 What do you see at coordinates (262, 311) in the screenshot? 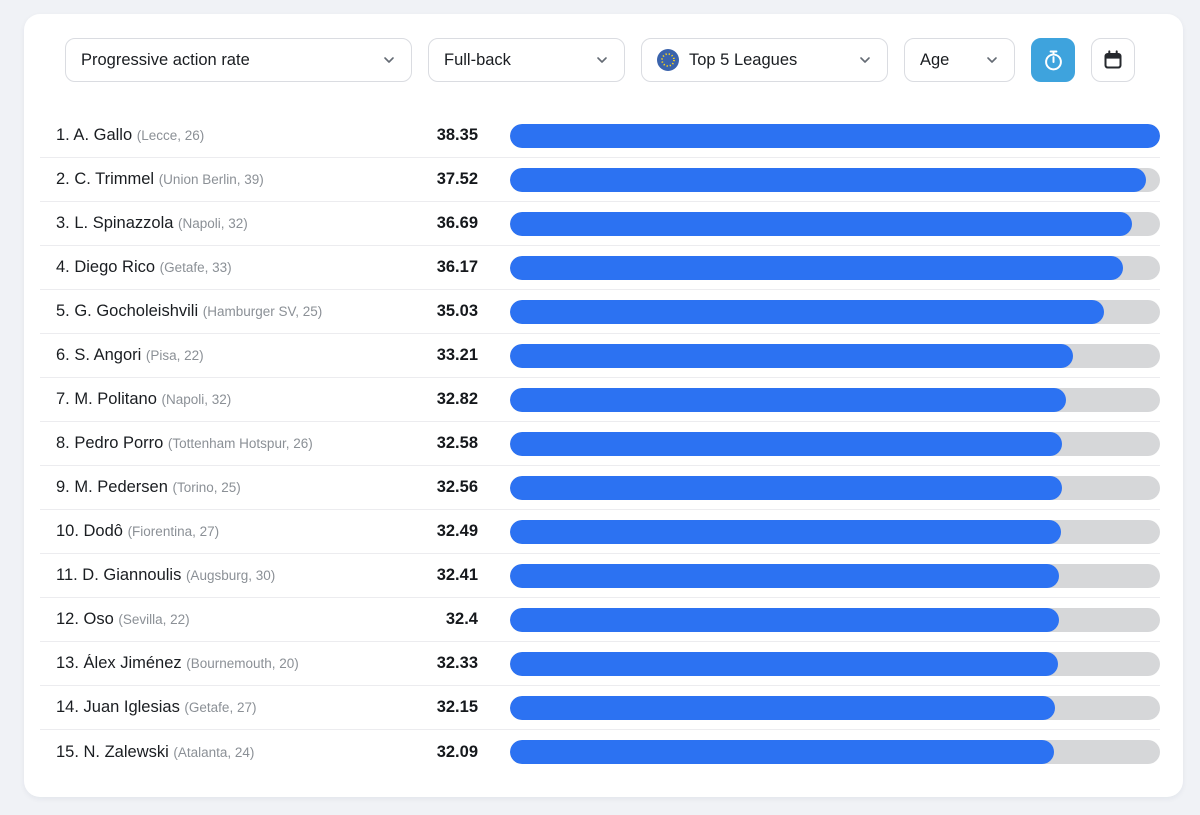
I see `player-club: (Hamburger SV, 25)` at bounding box center [262, 311].